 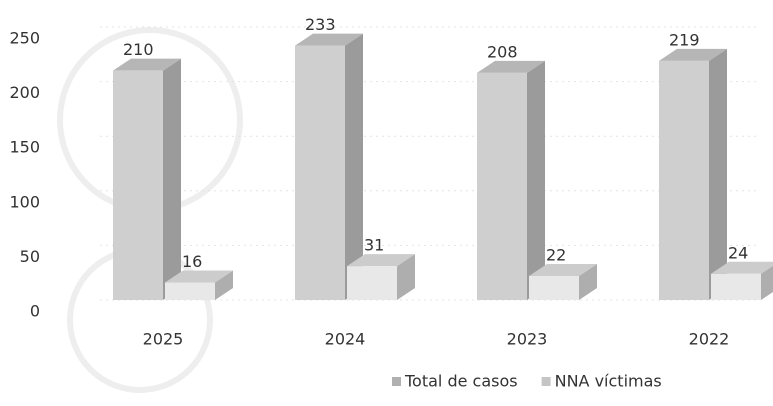 I want to click on data-label: 208, so click(x=502, y=51).